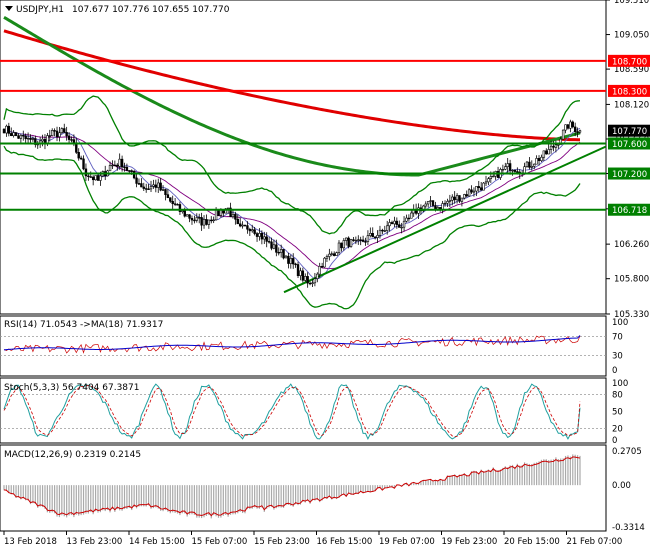  Describe the element at coordinates (292, 412) in the screenshot. I see `stoch-main-line` at that location.